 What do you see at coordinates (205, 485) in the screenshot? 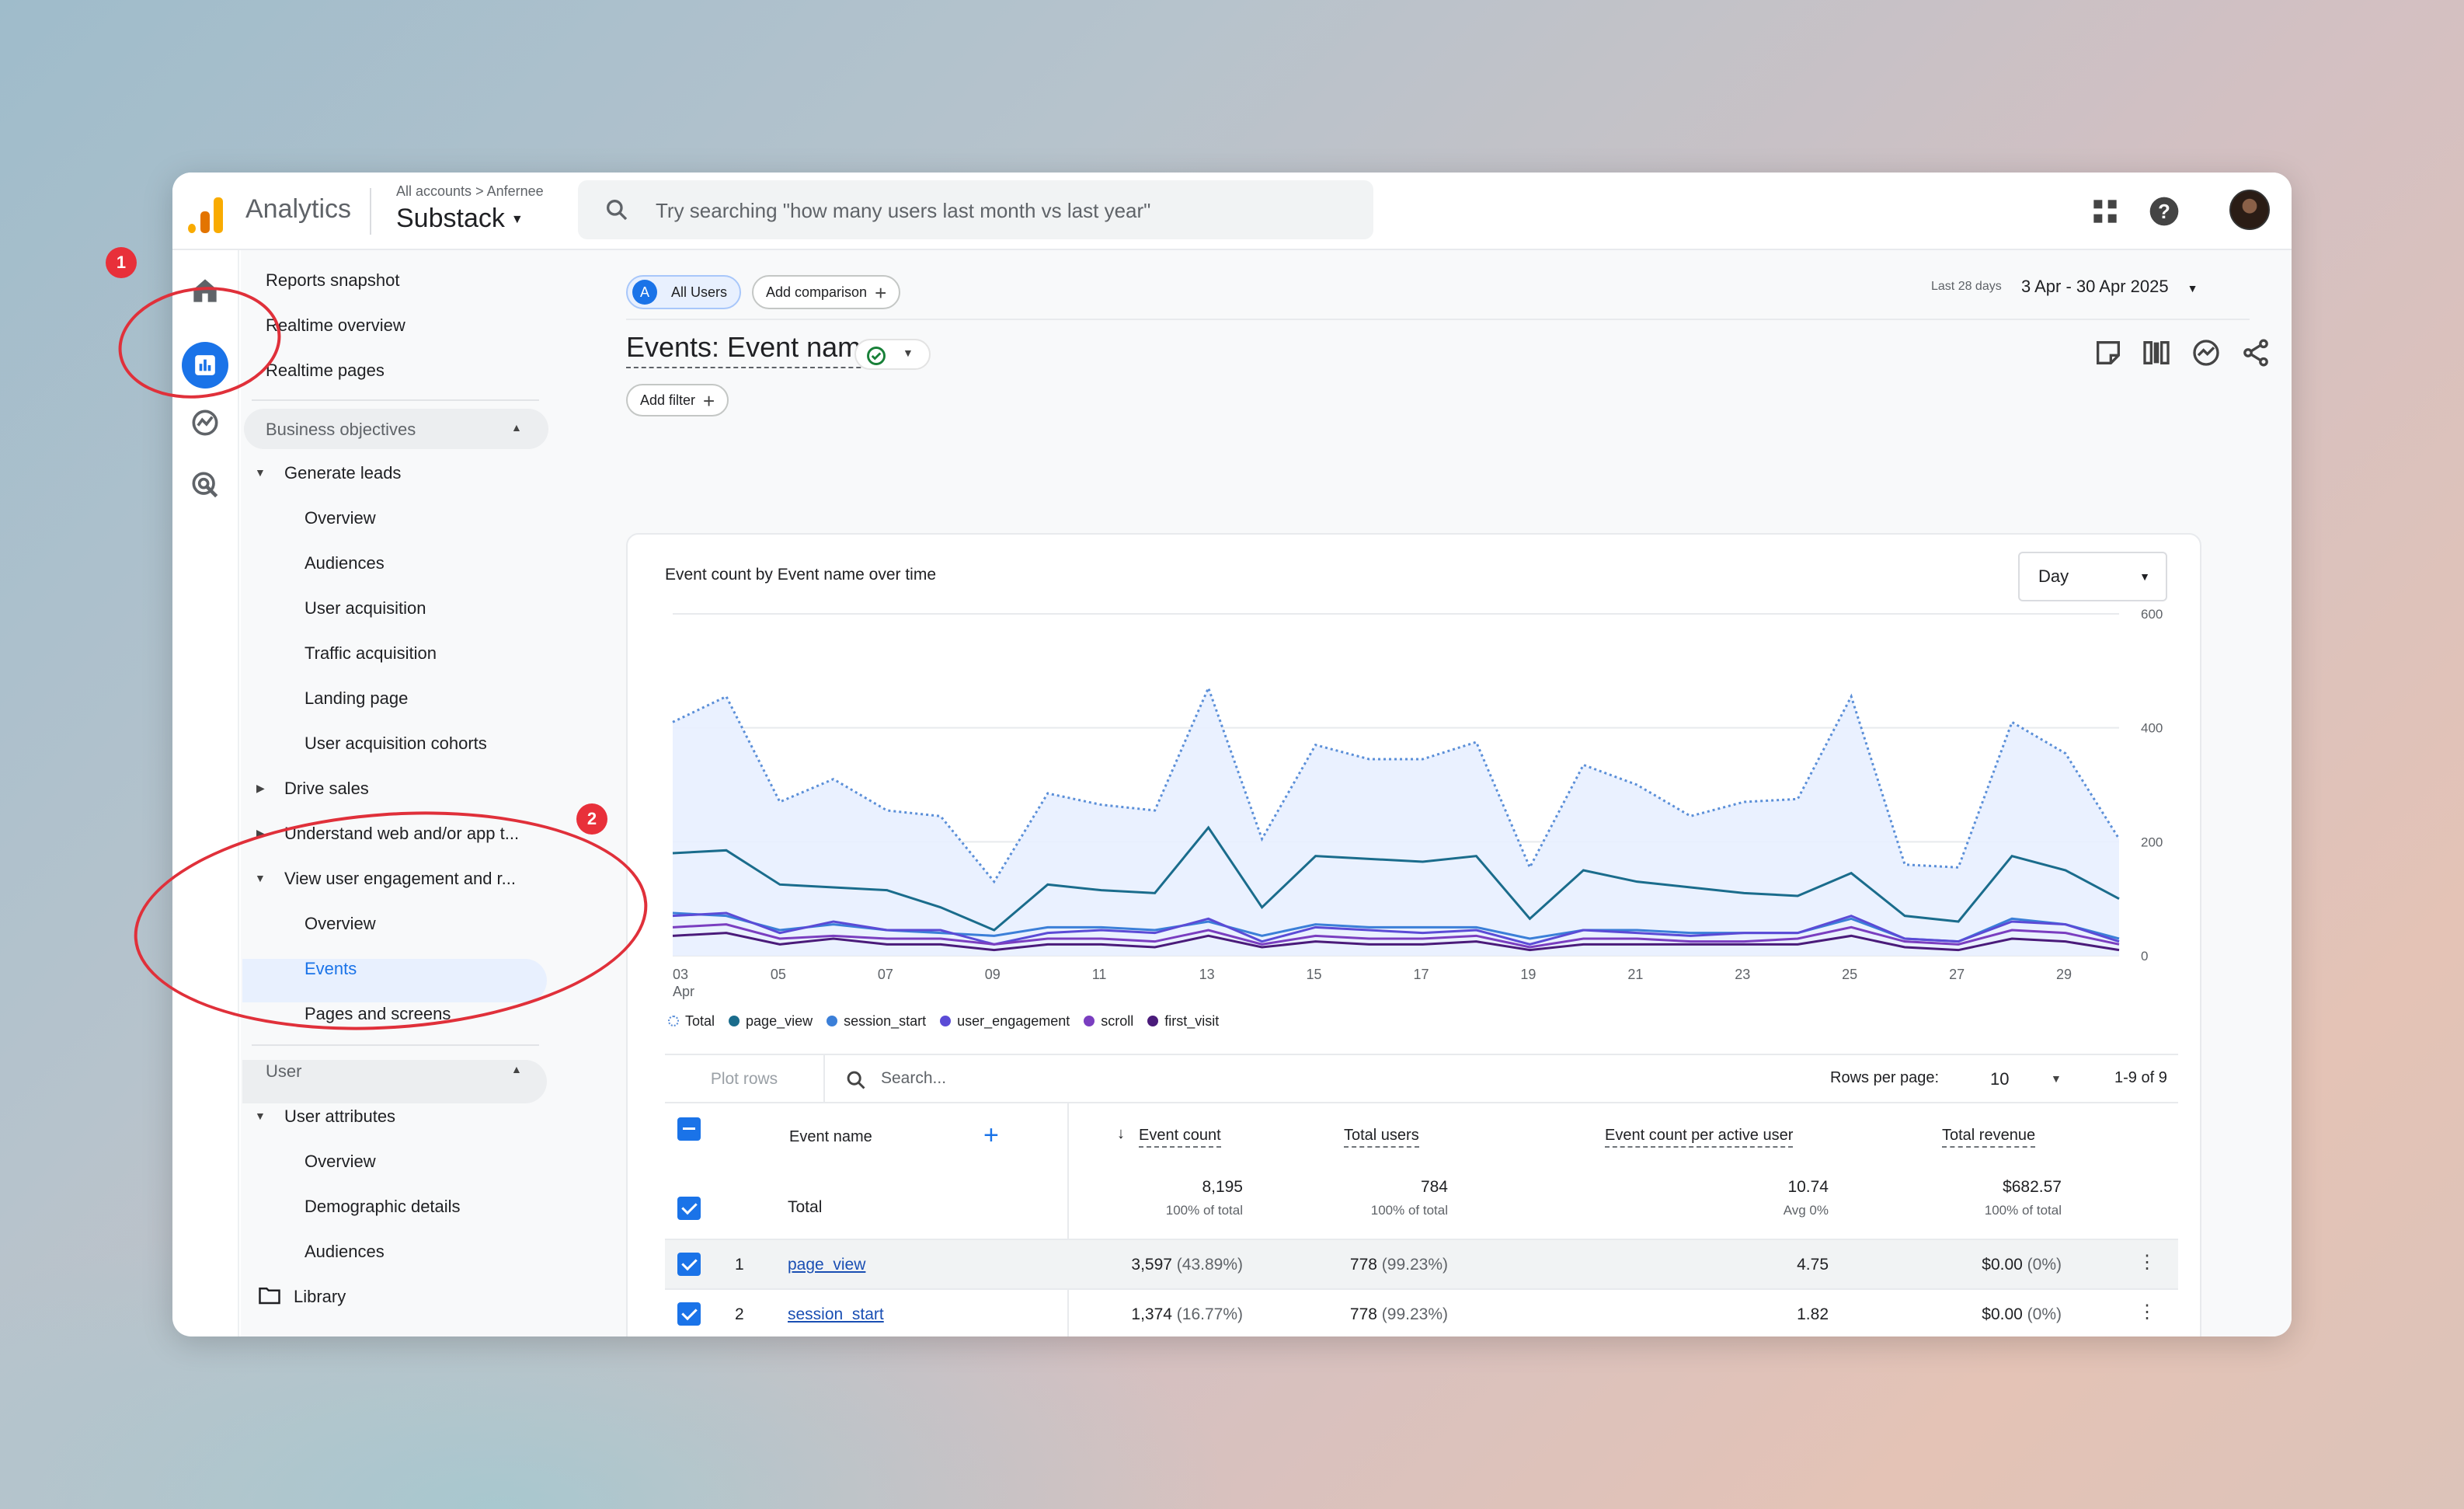
I see `advertising-icon` at bounding box center [205, 485].